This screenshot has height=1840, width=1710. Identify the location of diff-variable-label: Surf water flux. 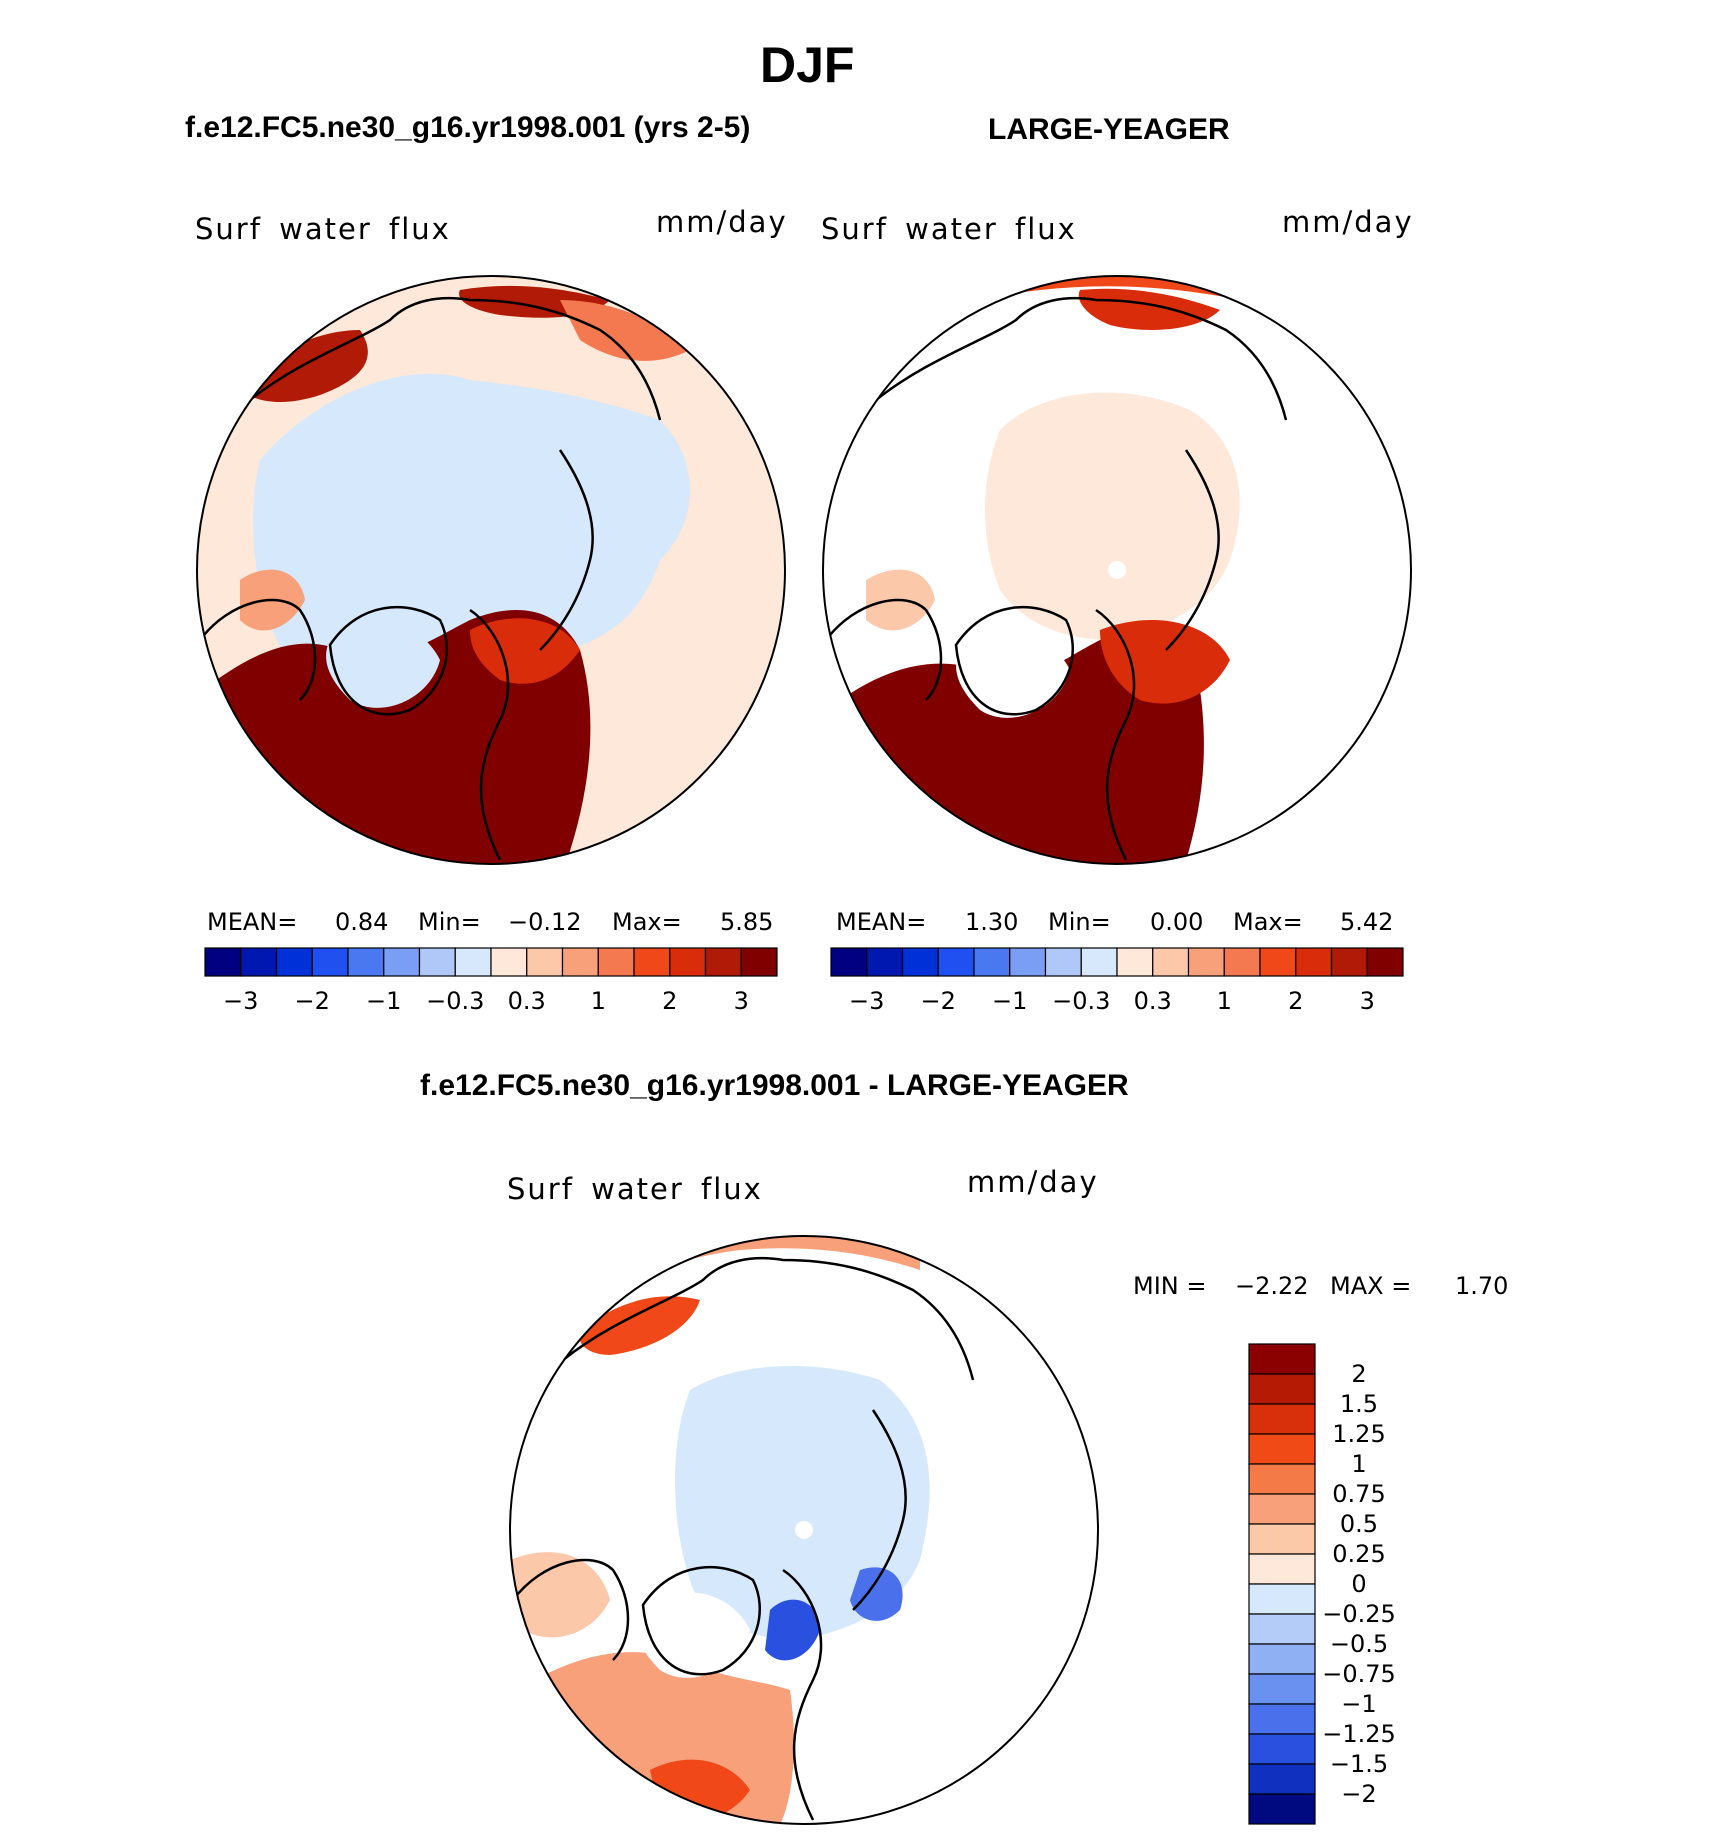
(635, 1189).